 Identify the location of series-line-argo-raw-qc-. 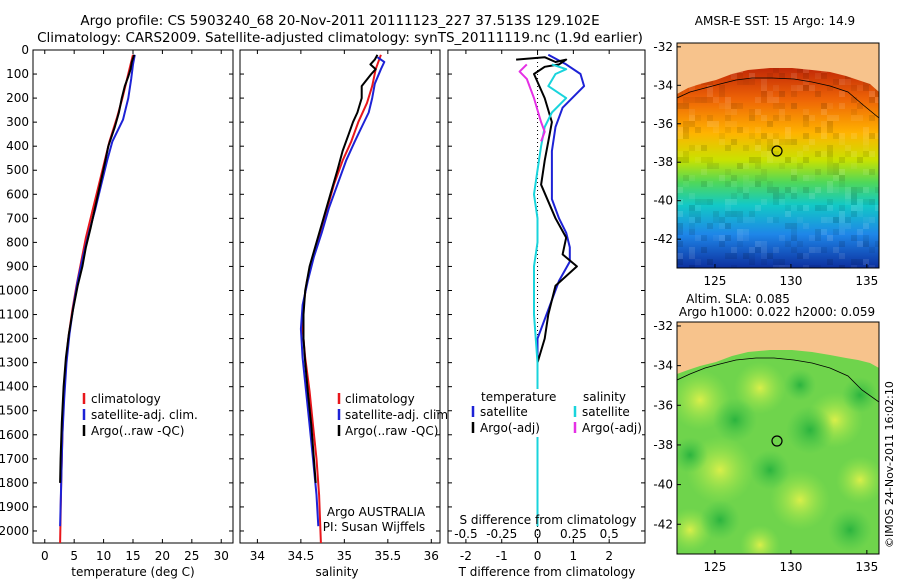
(97, 268).